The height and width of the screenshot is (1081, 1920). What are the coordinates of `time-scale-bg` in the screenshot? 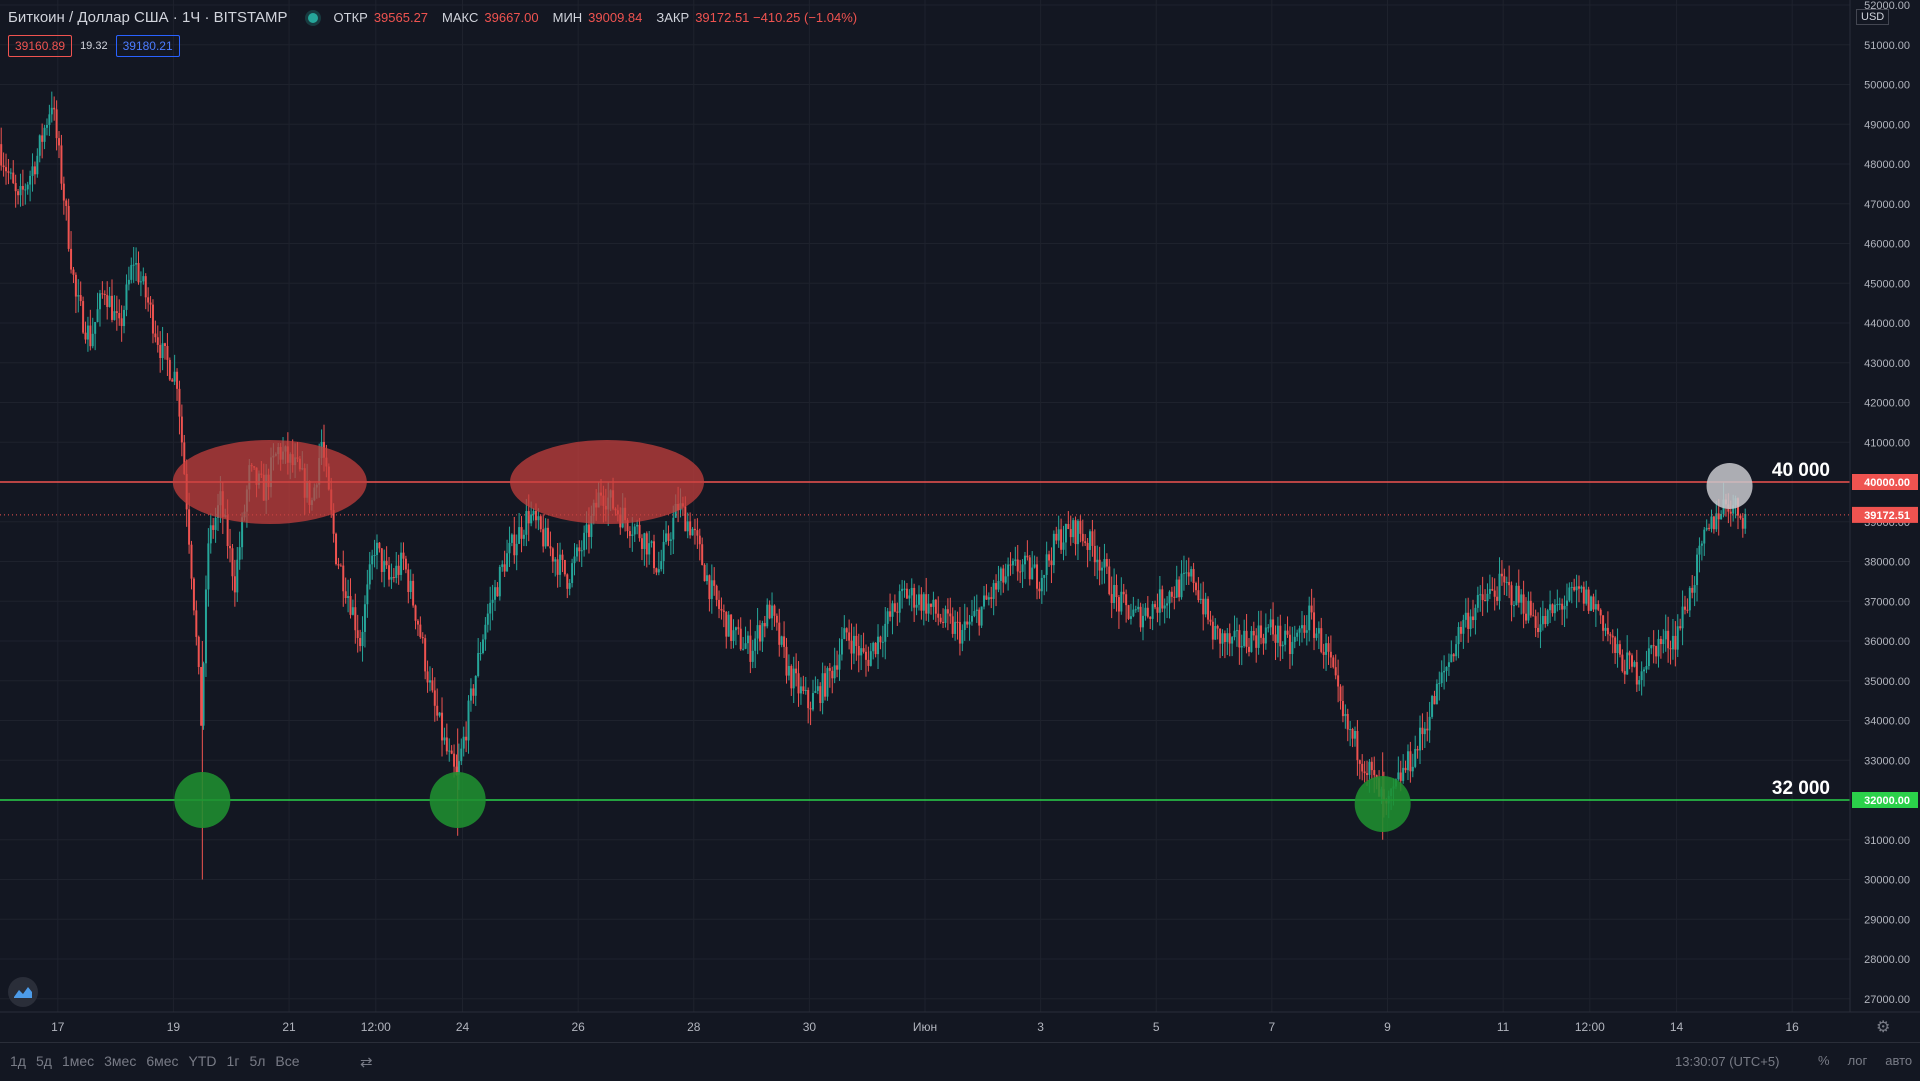 It's located at (960, 1027).